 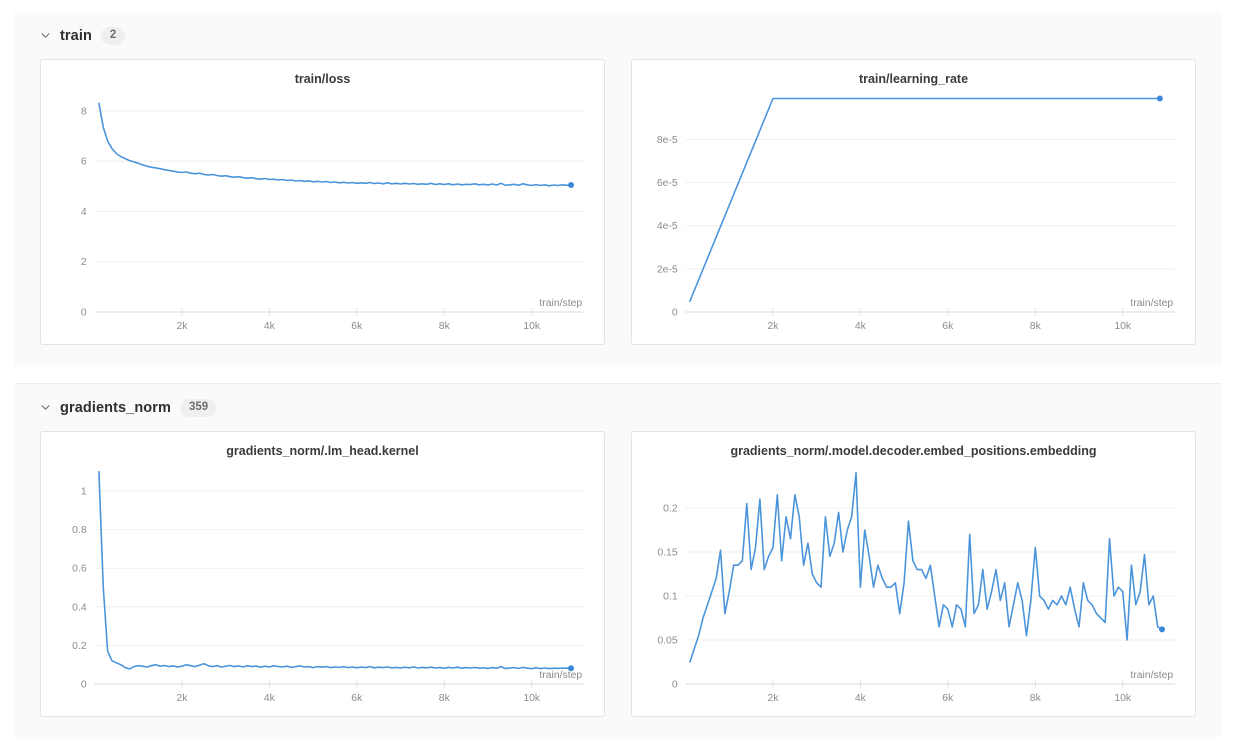 What do you see at coordinates (667, 183) in the screenshot?
I see `svg-text: 6e-5` at bounding box center [667, 183].